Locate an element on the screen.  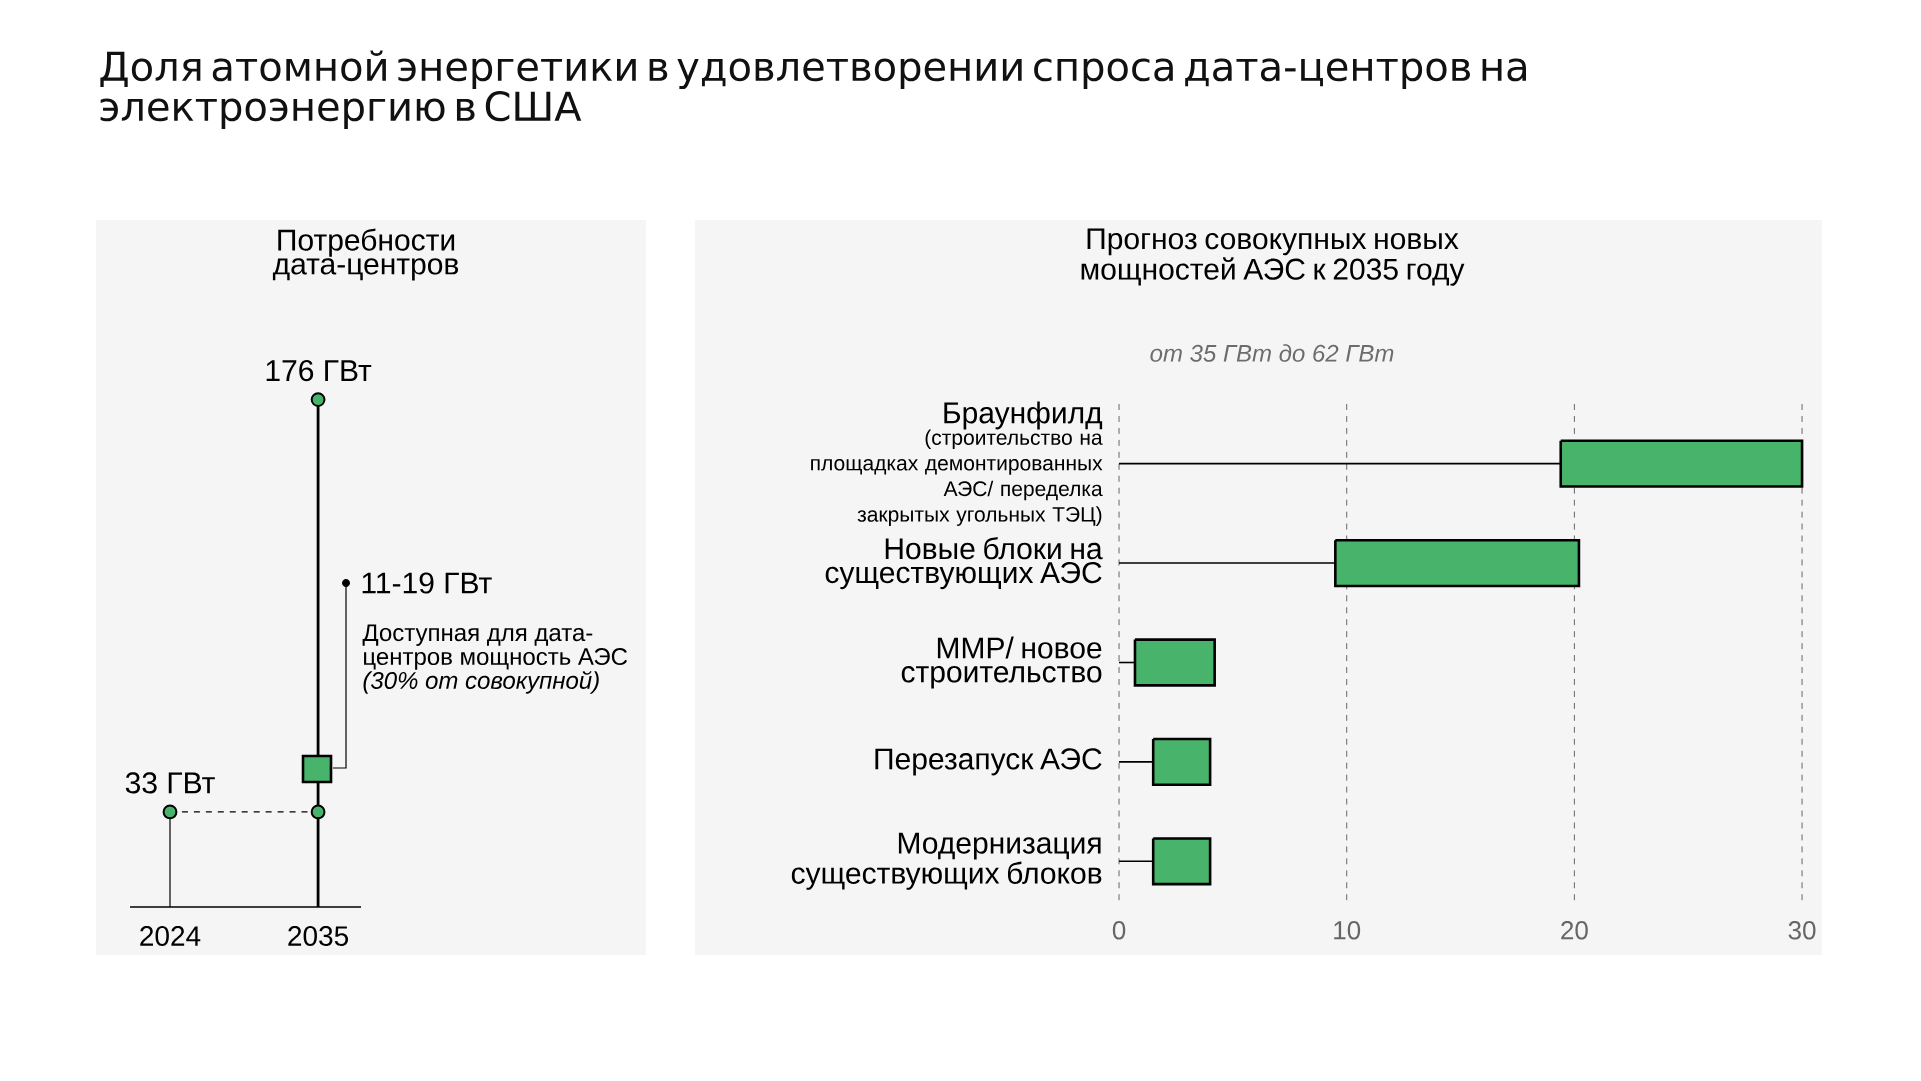
y-tick-label: Перезапуск АЭС is located at coordinates (988, 762).